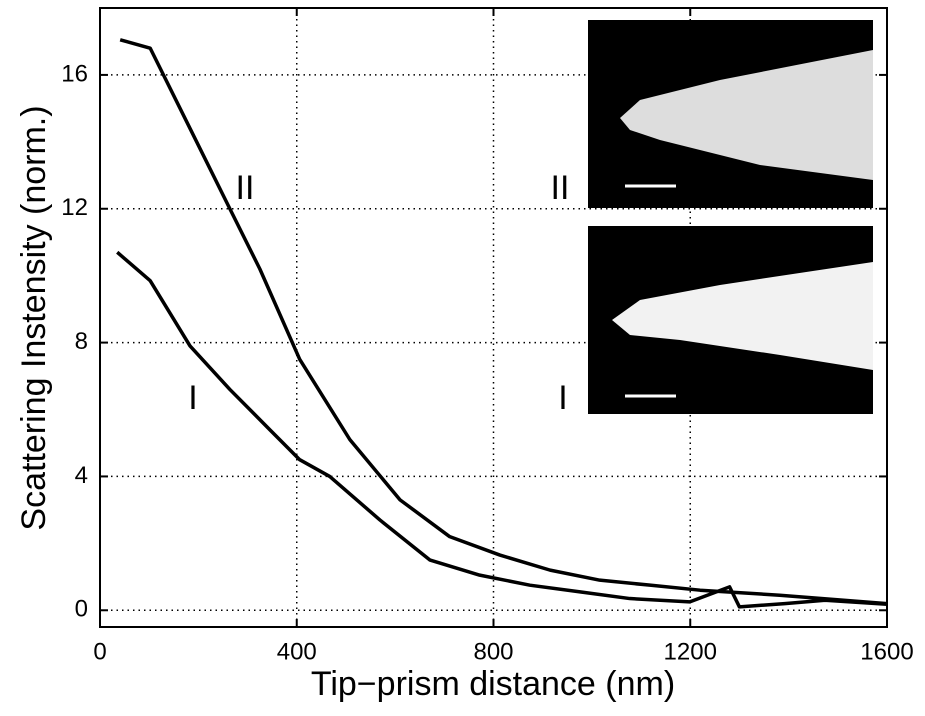 The width and height of the screenshot is (925, 716). I want to click on inset-label: II, so click(560, 188).